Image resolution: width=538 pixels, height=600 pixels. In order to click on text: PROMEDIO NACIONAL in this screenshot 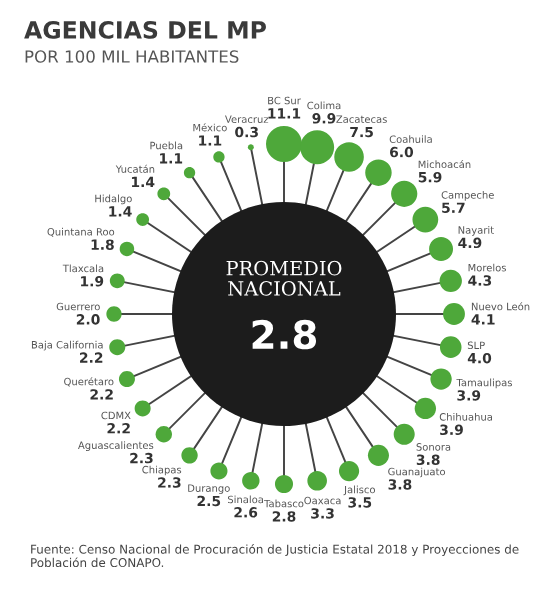, I will do `click(284, 278)`.